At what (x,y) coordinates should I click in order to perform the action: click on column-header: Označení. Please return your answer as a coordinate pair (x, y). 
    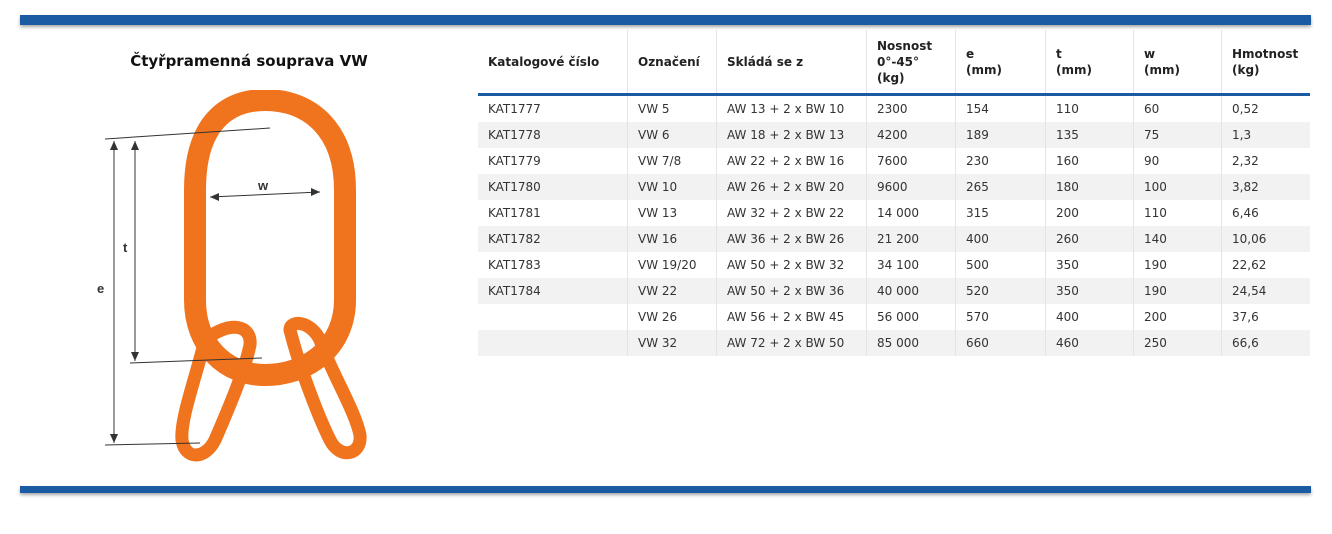
    Looking at the image, I should click on (672, 63).